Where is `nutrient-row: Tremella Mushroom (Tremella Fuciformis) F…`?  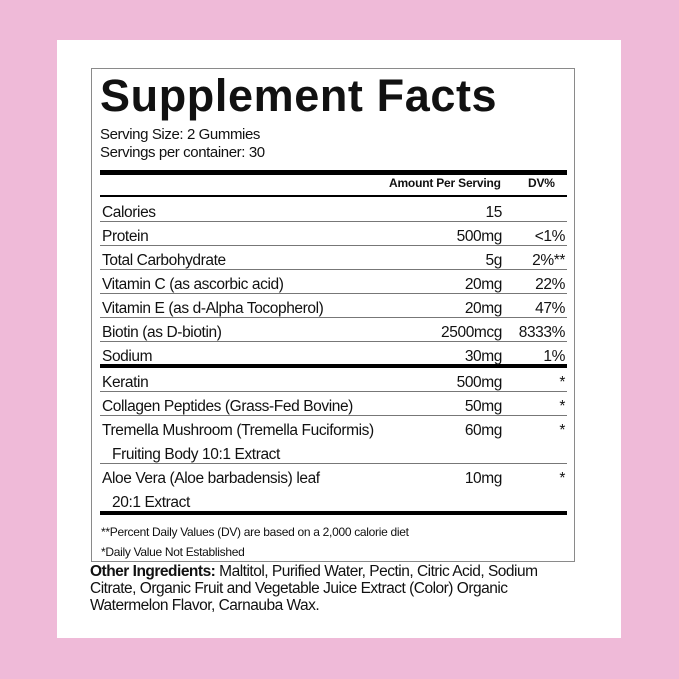
nutrient-row: Tremella Mushroom (Tremella Fuciformis) F… is located at coordinates (333, 440).